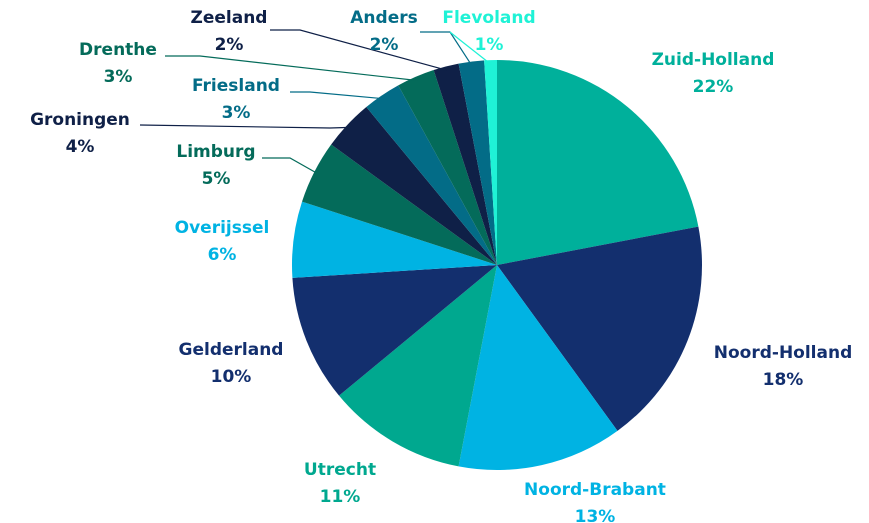 This screenshot has height=523, width=869. I want to click on slice-value-label: 1%, so click(489, 45).